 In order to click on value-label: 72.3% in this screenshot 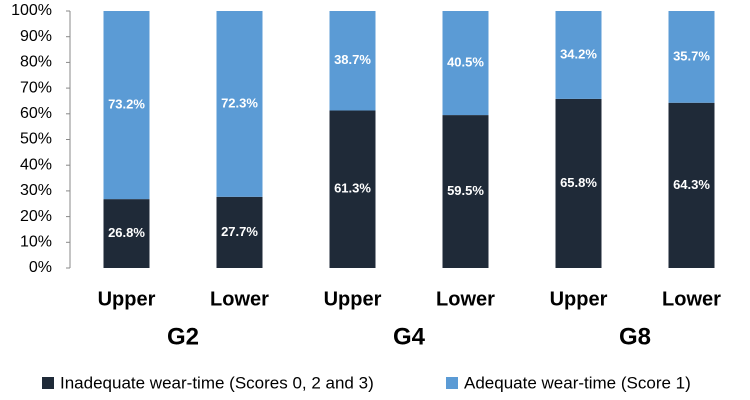, I will do `click(239, 102)`.